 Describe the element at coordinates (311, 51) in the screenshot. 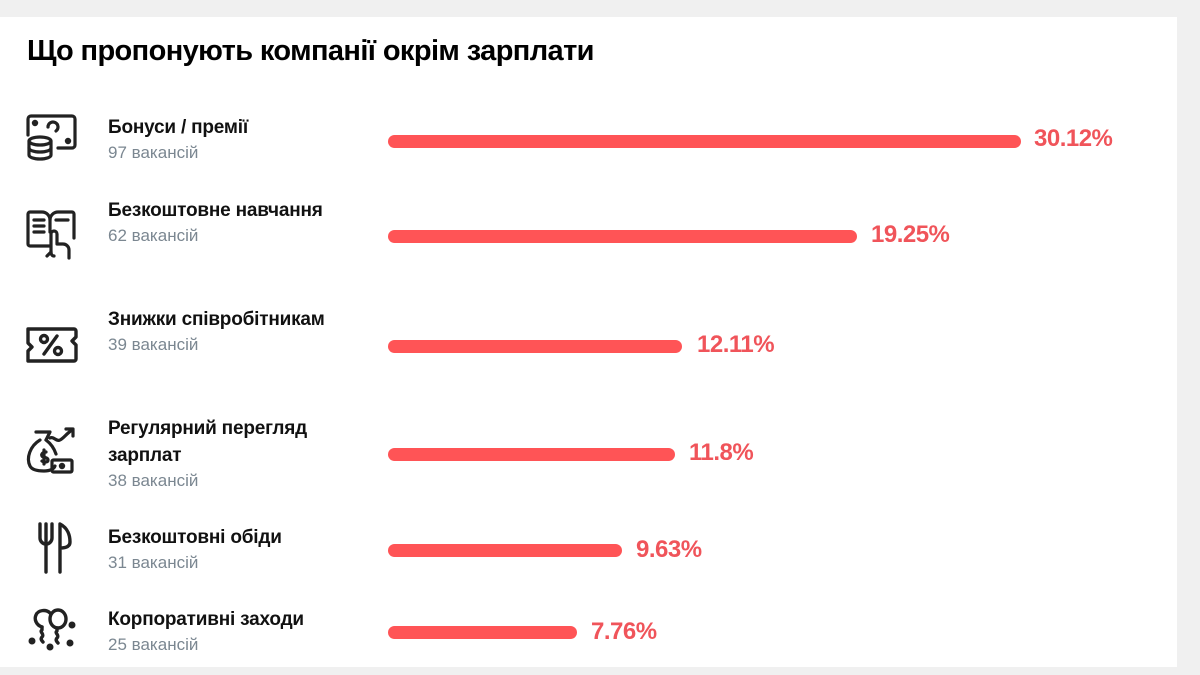

I see `chart-title: Що пропонують компанії окрім зарплати` at that location.